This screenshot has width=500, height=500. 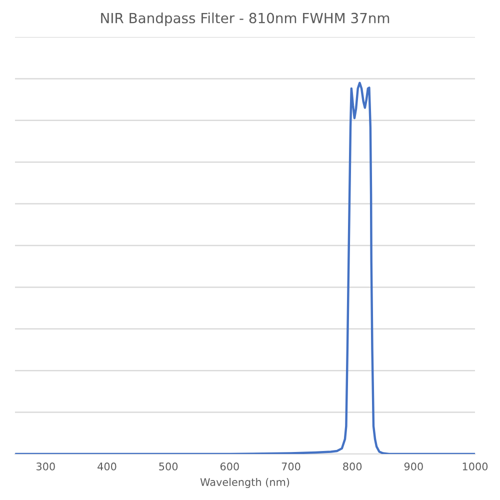 What do you see at coordinates (413, 466) in the screenshot?
I see `x-tick-label: 900` at bounding box center [413, 466].